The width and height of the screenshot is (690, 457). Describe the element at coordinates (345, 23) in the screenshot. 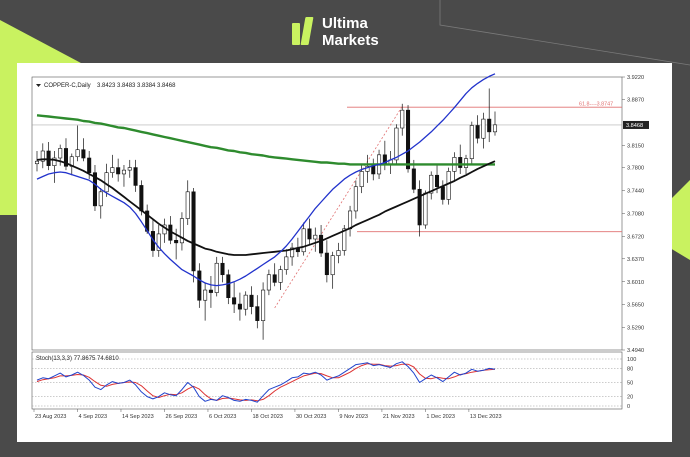

I see `brand-line1: Ultima` at that location.